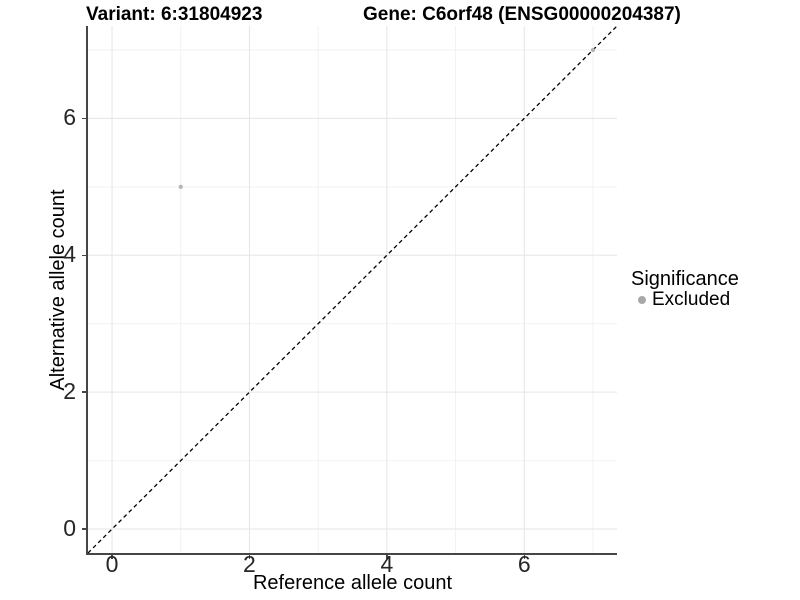 The height and width of the screenshot is (600, 800). I want to click on y-axis-tick-label: 4, so click(69, 253).